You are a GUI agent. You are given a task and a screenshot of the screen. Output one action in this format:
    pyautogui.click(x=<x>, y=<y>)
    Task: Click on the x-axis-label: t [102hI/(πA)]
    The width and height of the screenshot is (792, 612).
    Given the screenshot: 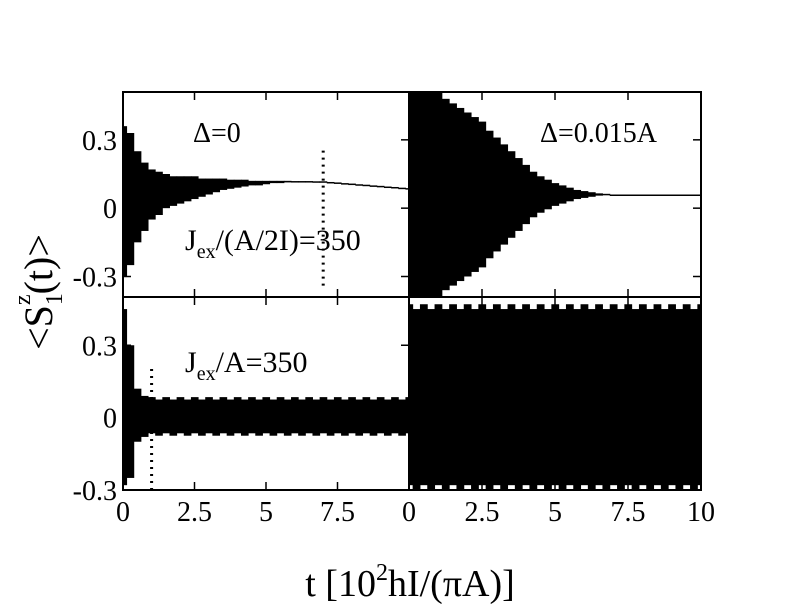 What is the action you would take?
    pyautogui.click(x=410, y=582)
    